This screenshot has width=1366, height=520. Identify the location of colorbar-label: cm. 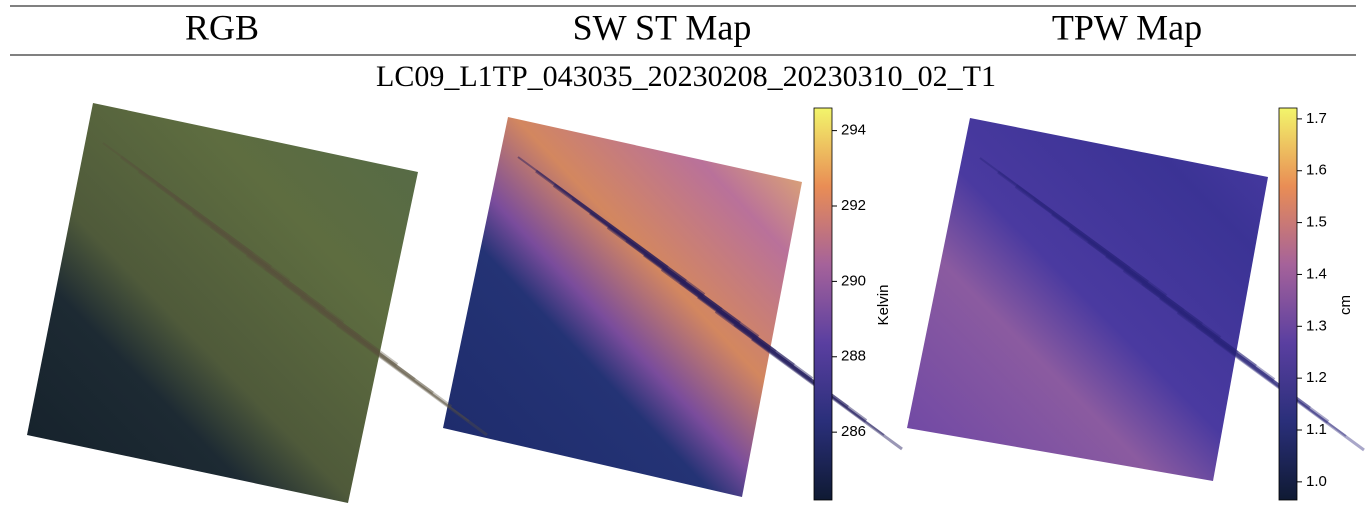
(1345, 305).